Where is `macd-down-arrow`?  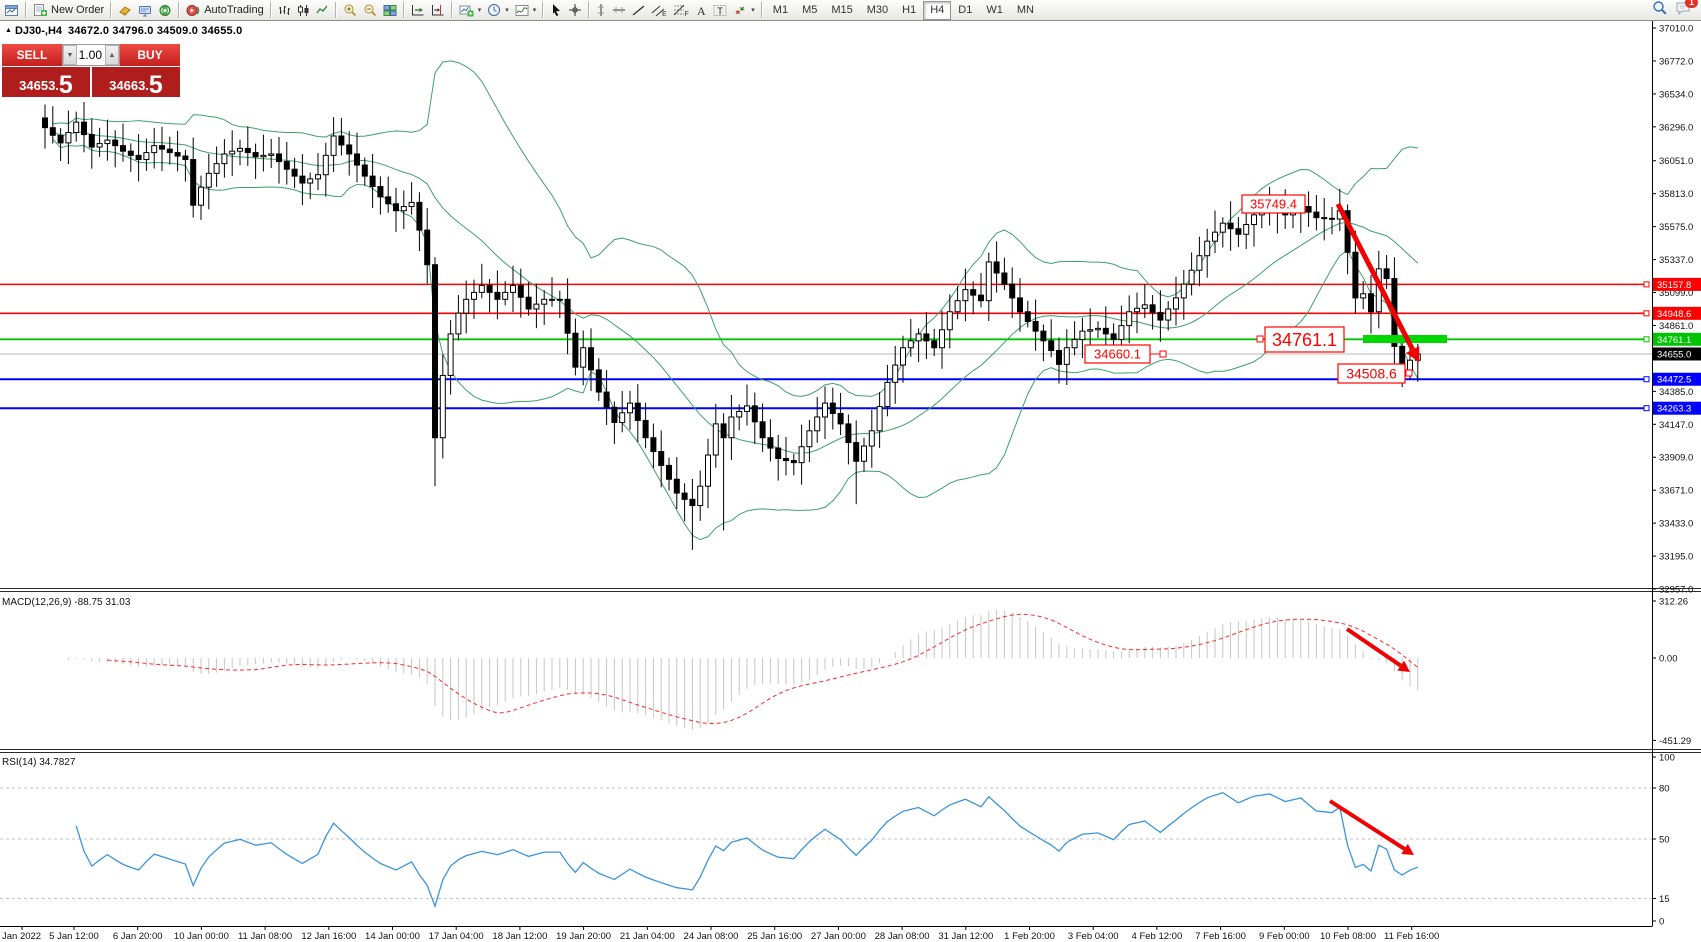 macd-down-arrow is located at coordinates (1377, 649).